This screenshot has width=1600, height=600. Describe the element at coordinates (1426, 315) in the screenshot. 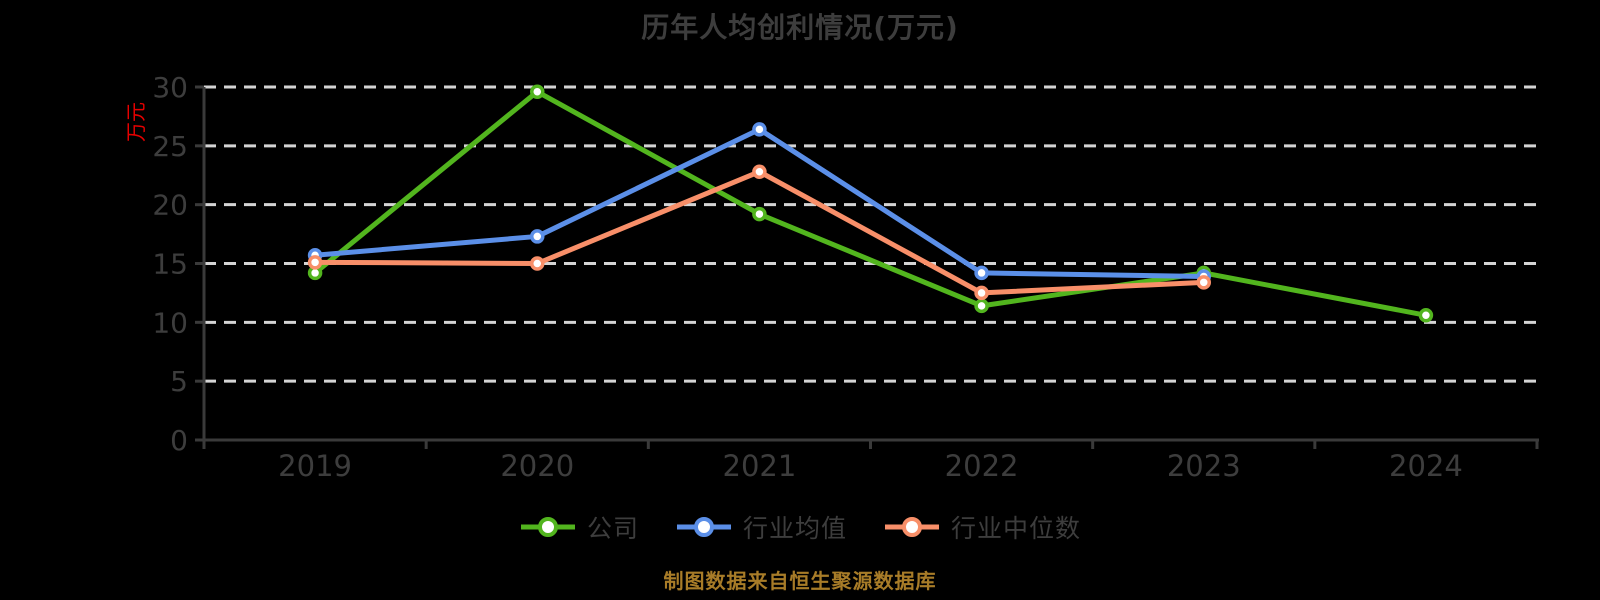

I see `data-point-公司-2024` at that location.